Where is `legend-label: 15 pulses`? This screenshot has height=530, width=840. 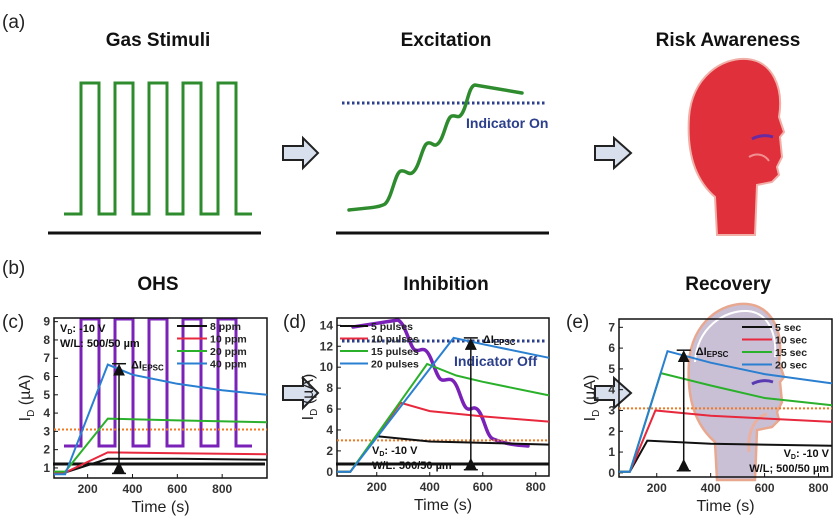 legend-label: 15 pulses is located at coordinates (395, 352).